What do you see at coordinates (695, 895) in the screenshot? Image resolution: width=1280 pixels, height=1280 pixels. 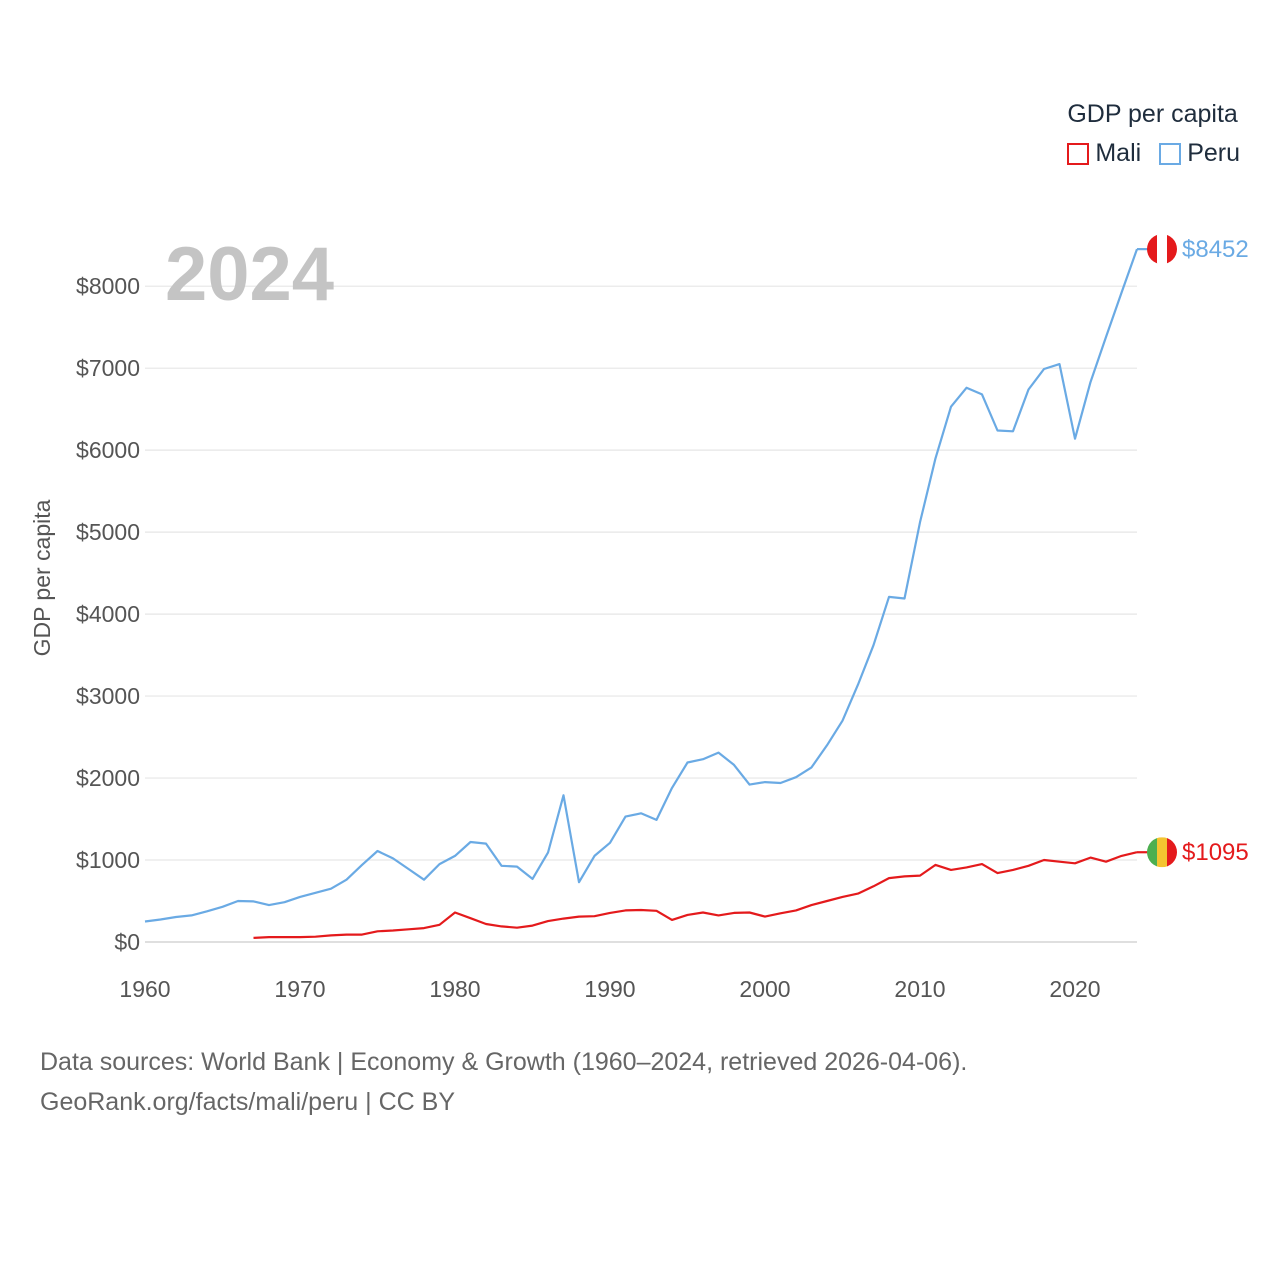 I see `series-line-mali` at bounding box center [695, 895].